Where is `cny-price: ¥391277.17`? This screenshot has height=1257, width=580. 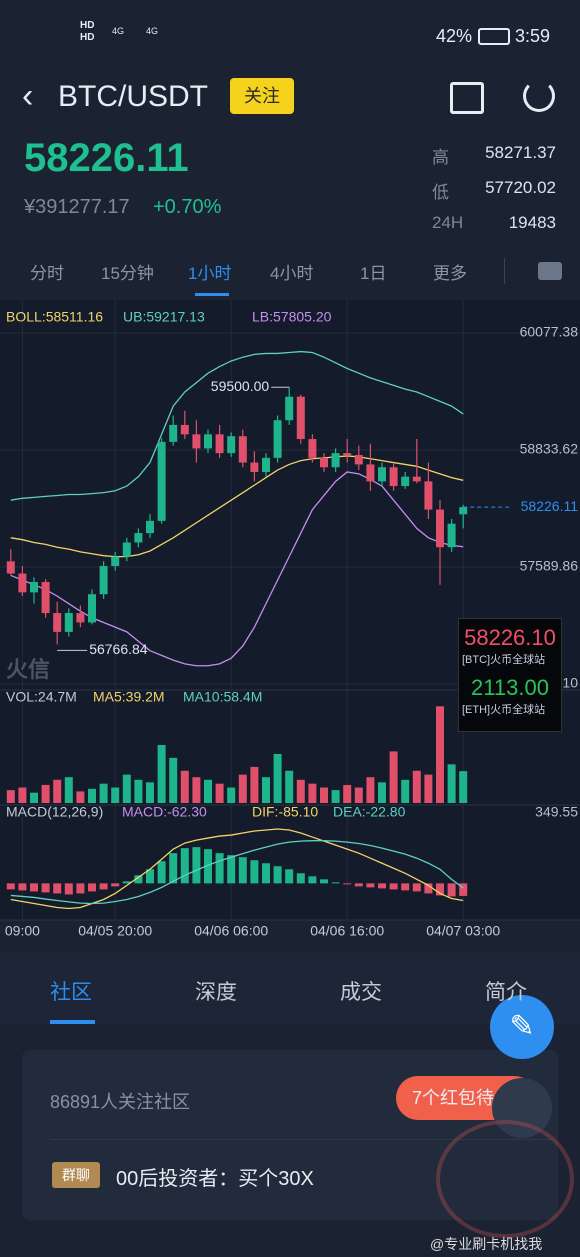
cny-price: ¥391277.17 is located at coordinates (77, 207).